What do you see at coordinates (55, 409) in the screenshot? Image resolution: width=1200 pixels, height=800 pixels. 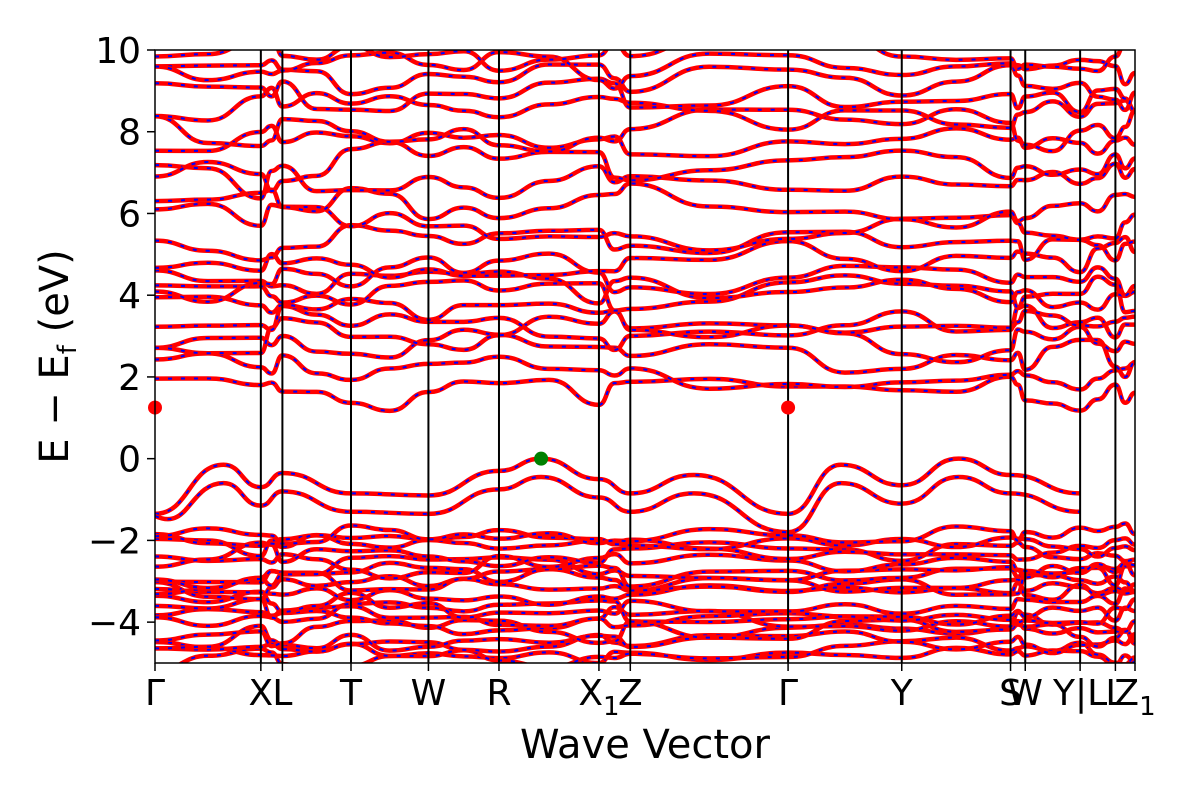 I see `y-axis-label-main: E − E` at bounding box center [55, 409].